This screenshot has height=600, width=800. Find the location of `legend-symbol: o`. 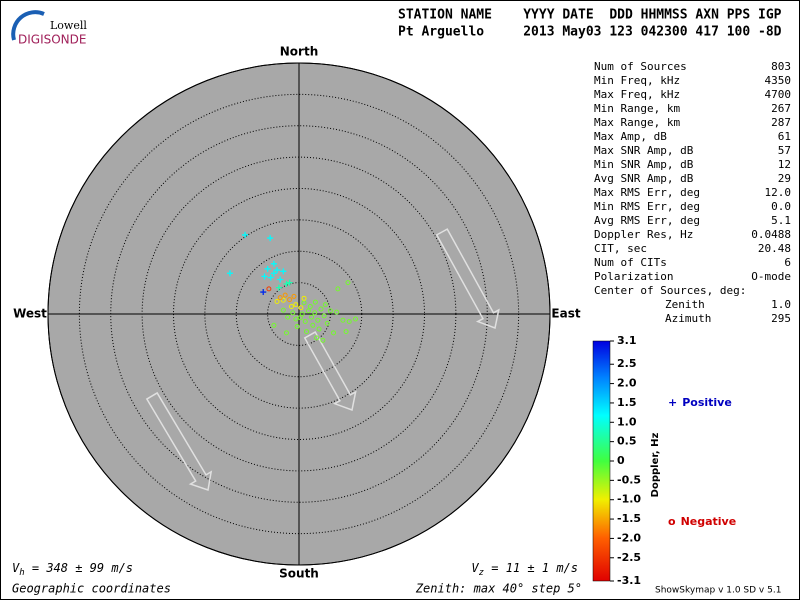

legend-symbol: o is located at coordinates (672, 521).